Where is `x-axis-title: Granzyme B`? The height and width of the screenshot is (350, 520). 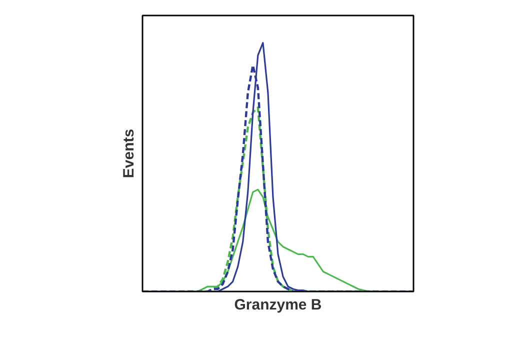
x-axis-title: Granzyme B is located at coordinates (278, 305).